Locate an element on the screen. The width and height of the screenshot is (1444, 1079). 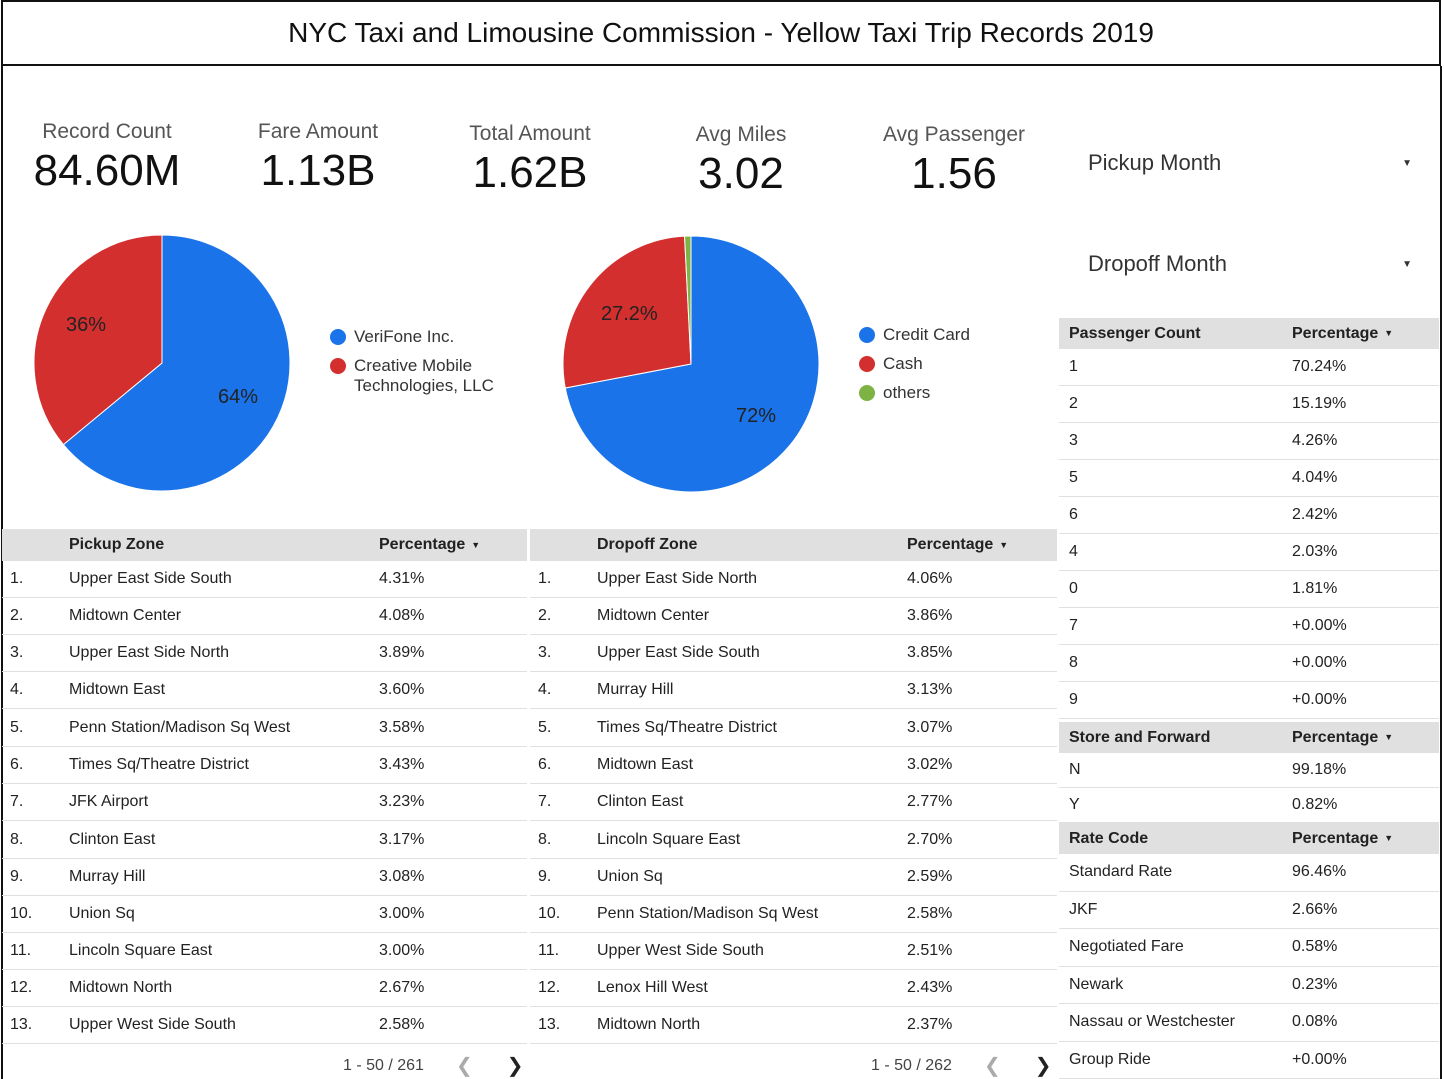
table-row: Standard Rate 96.46% is located at coordinates (1249, 873).